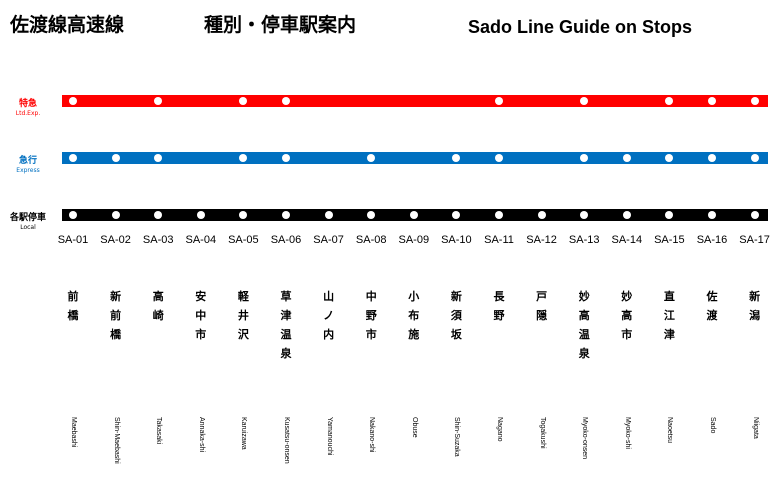  What do you see at coordinates (73, 240) in the screenshot?
I see `station-code: SA-01` at bounding box center [73, 240].